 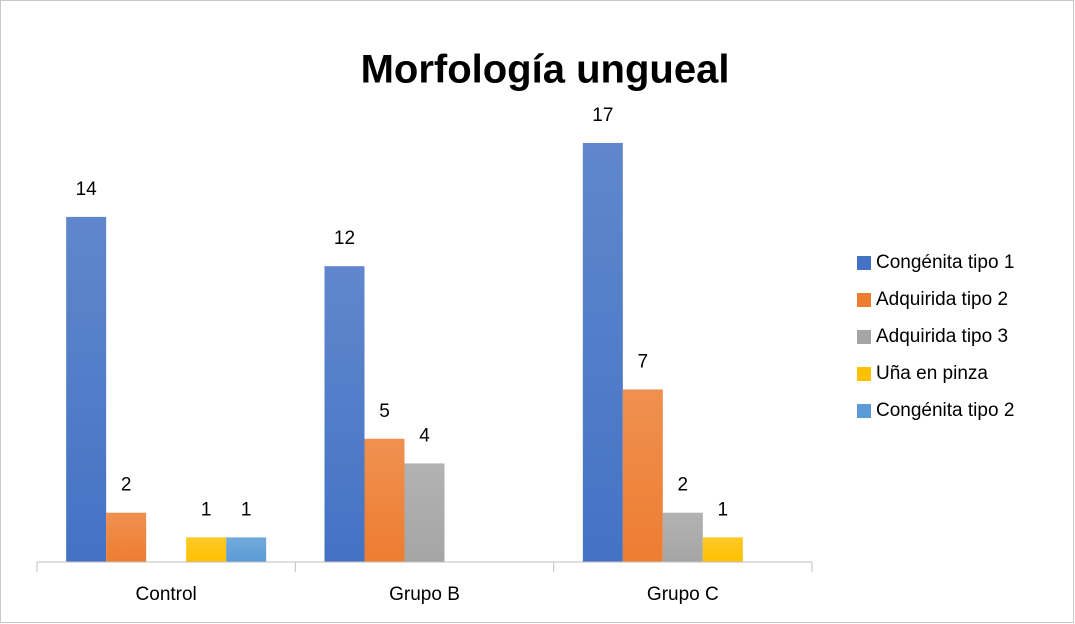 I want to click on x-tick-label: Control, so click(x=166, y=594).